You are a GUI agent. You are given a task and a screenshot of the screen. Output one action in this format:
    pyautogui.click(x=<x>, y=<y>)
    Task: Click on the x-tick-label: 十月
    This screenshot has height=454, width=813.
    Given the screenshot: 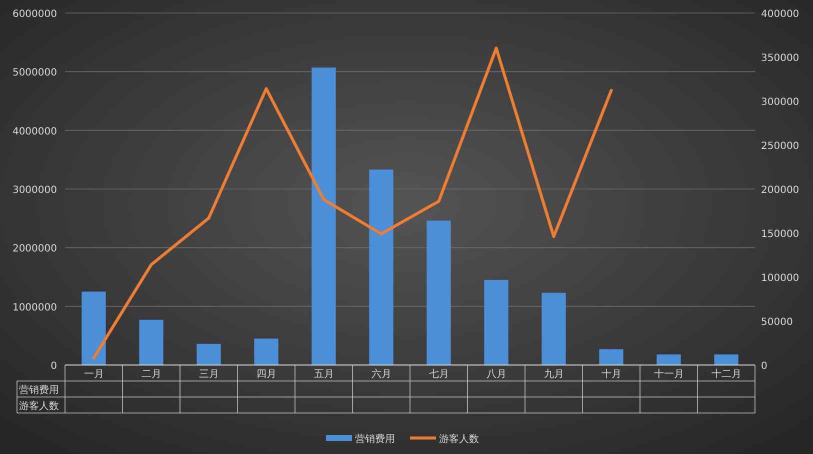 What is the action you would take?
    pyautogui.click(x=611, y=374)
    